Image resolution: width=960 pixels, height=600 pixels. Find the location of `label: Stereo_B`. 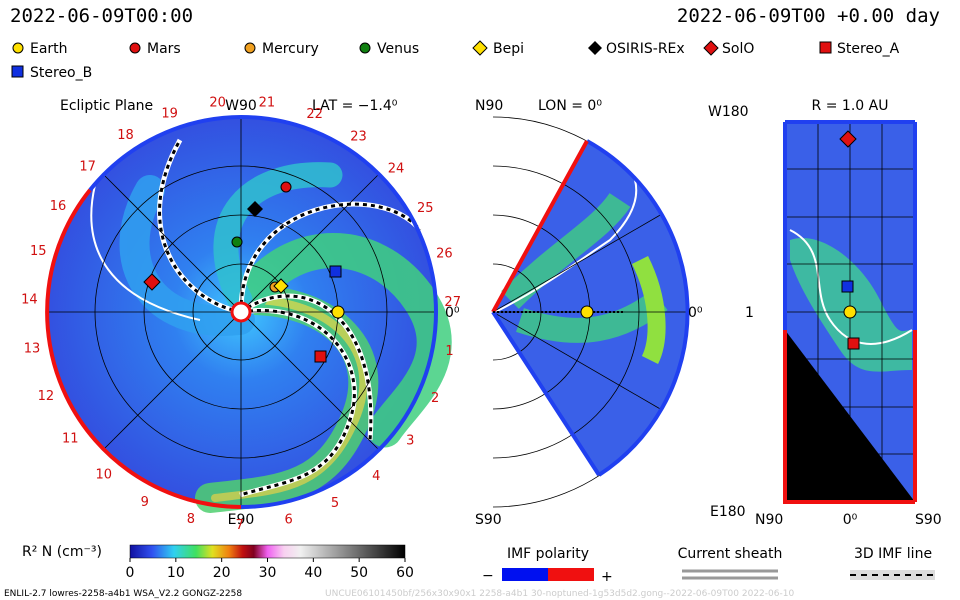

label: Stereo_B is located at coordinates (61, 73).